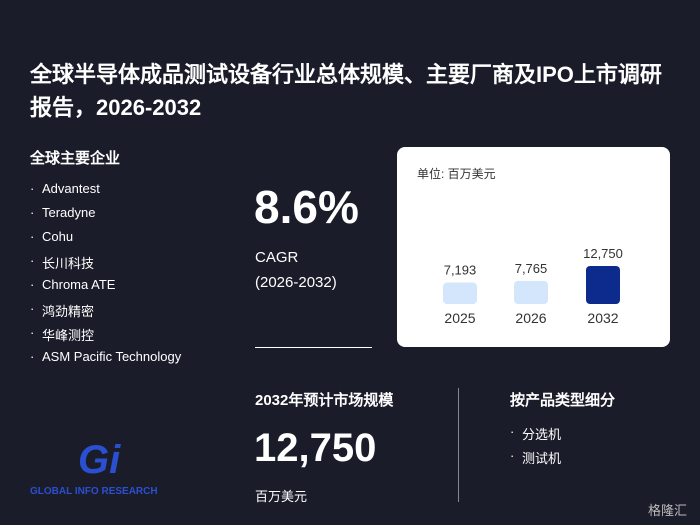 This screenshot has width=700, height=525. What do you see at coordinates (456, 173) in the screenshot?
I see `unit-label: 单位: 百万美元` at bounding box center [456, 173].